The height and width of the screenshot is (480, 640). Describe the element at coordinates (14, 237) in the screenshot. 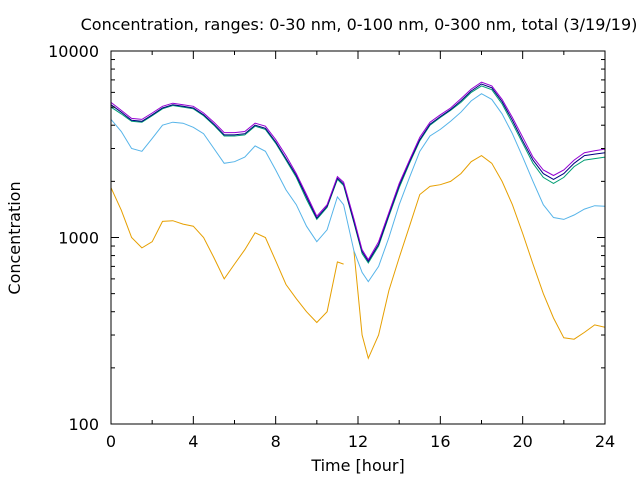

I see `y-axis-label: Concentration` at that location.